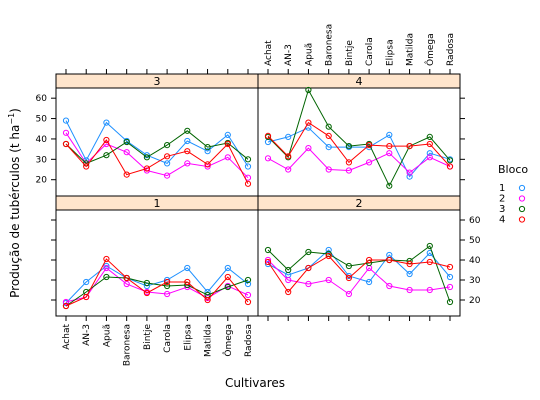 The image size is (540, 400). I want to click on panel-1-series-3-point-Apuã, so click(106, 277).